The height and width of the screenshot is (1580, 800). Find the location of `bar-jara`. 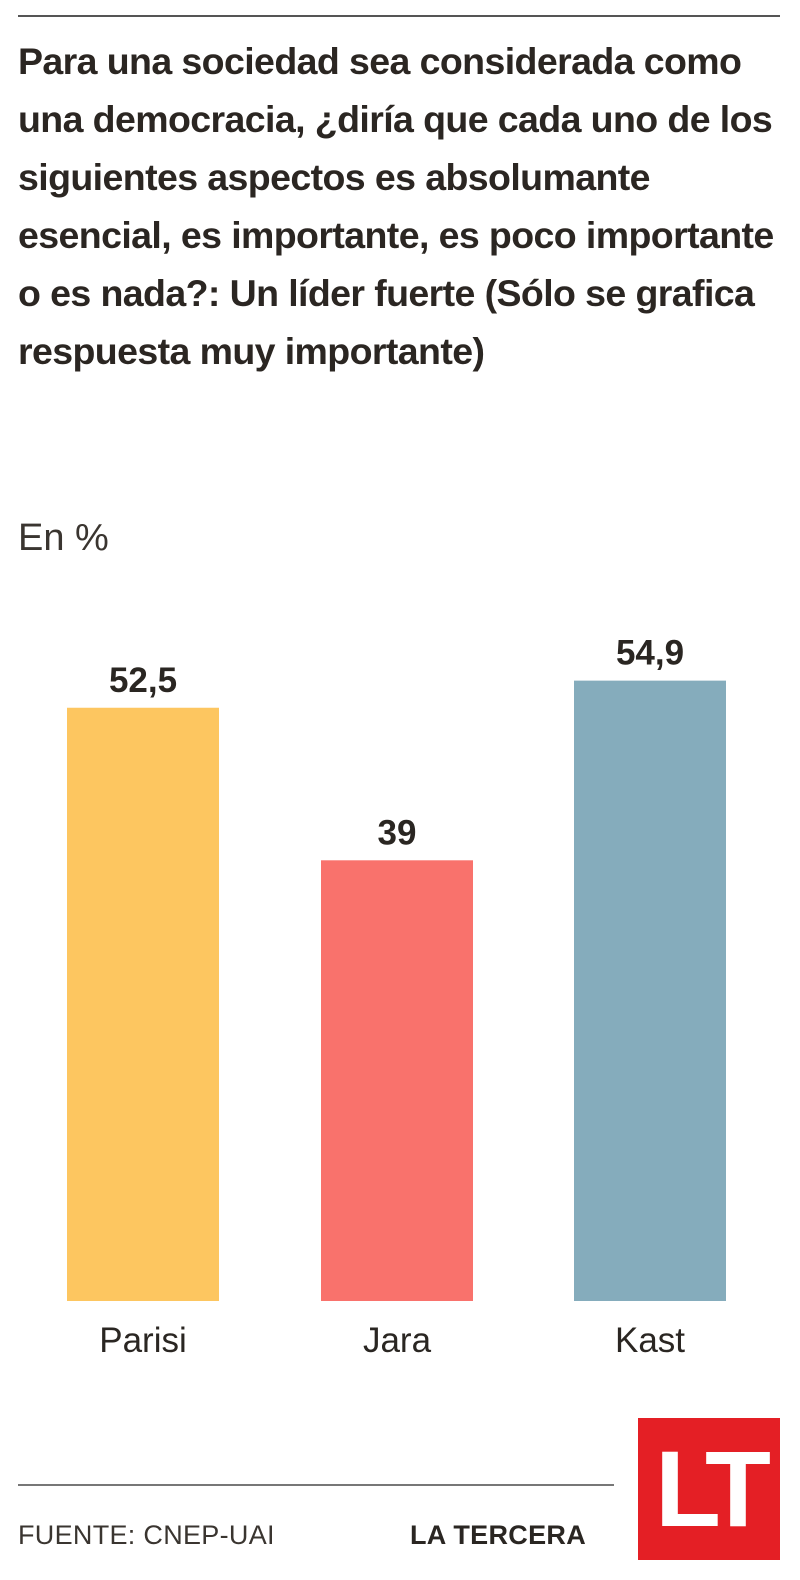

bar-jara is located at coordinates (397, 1080).